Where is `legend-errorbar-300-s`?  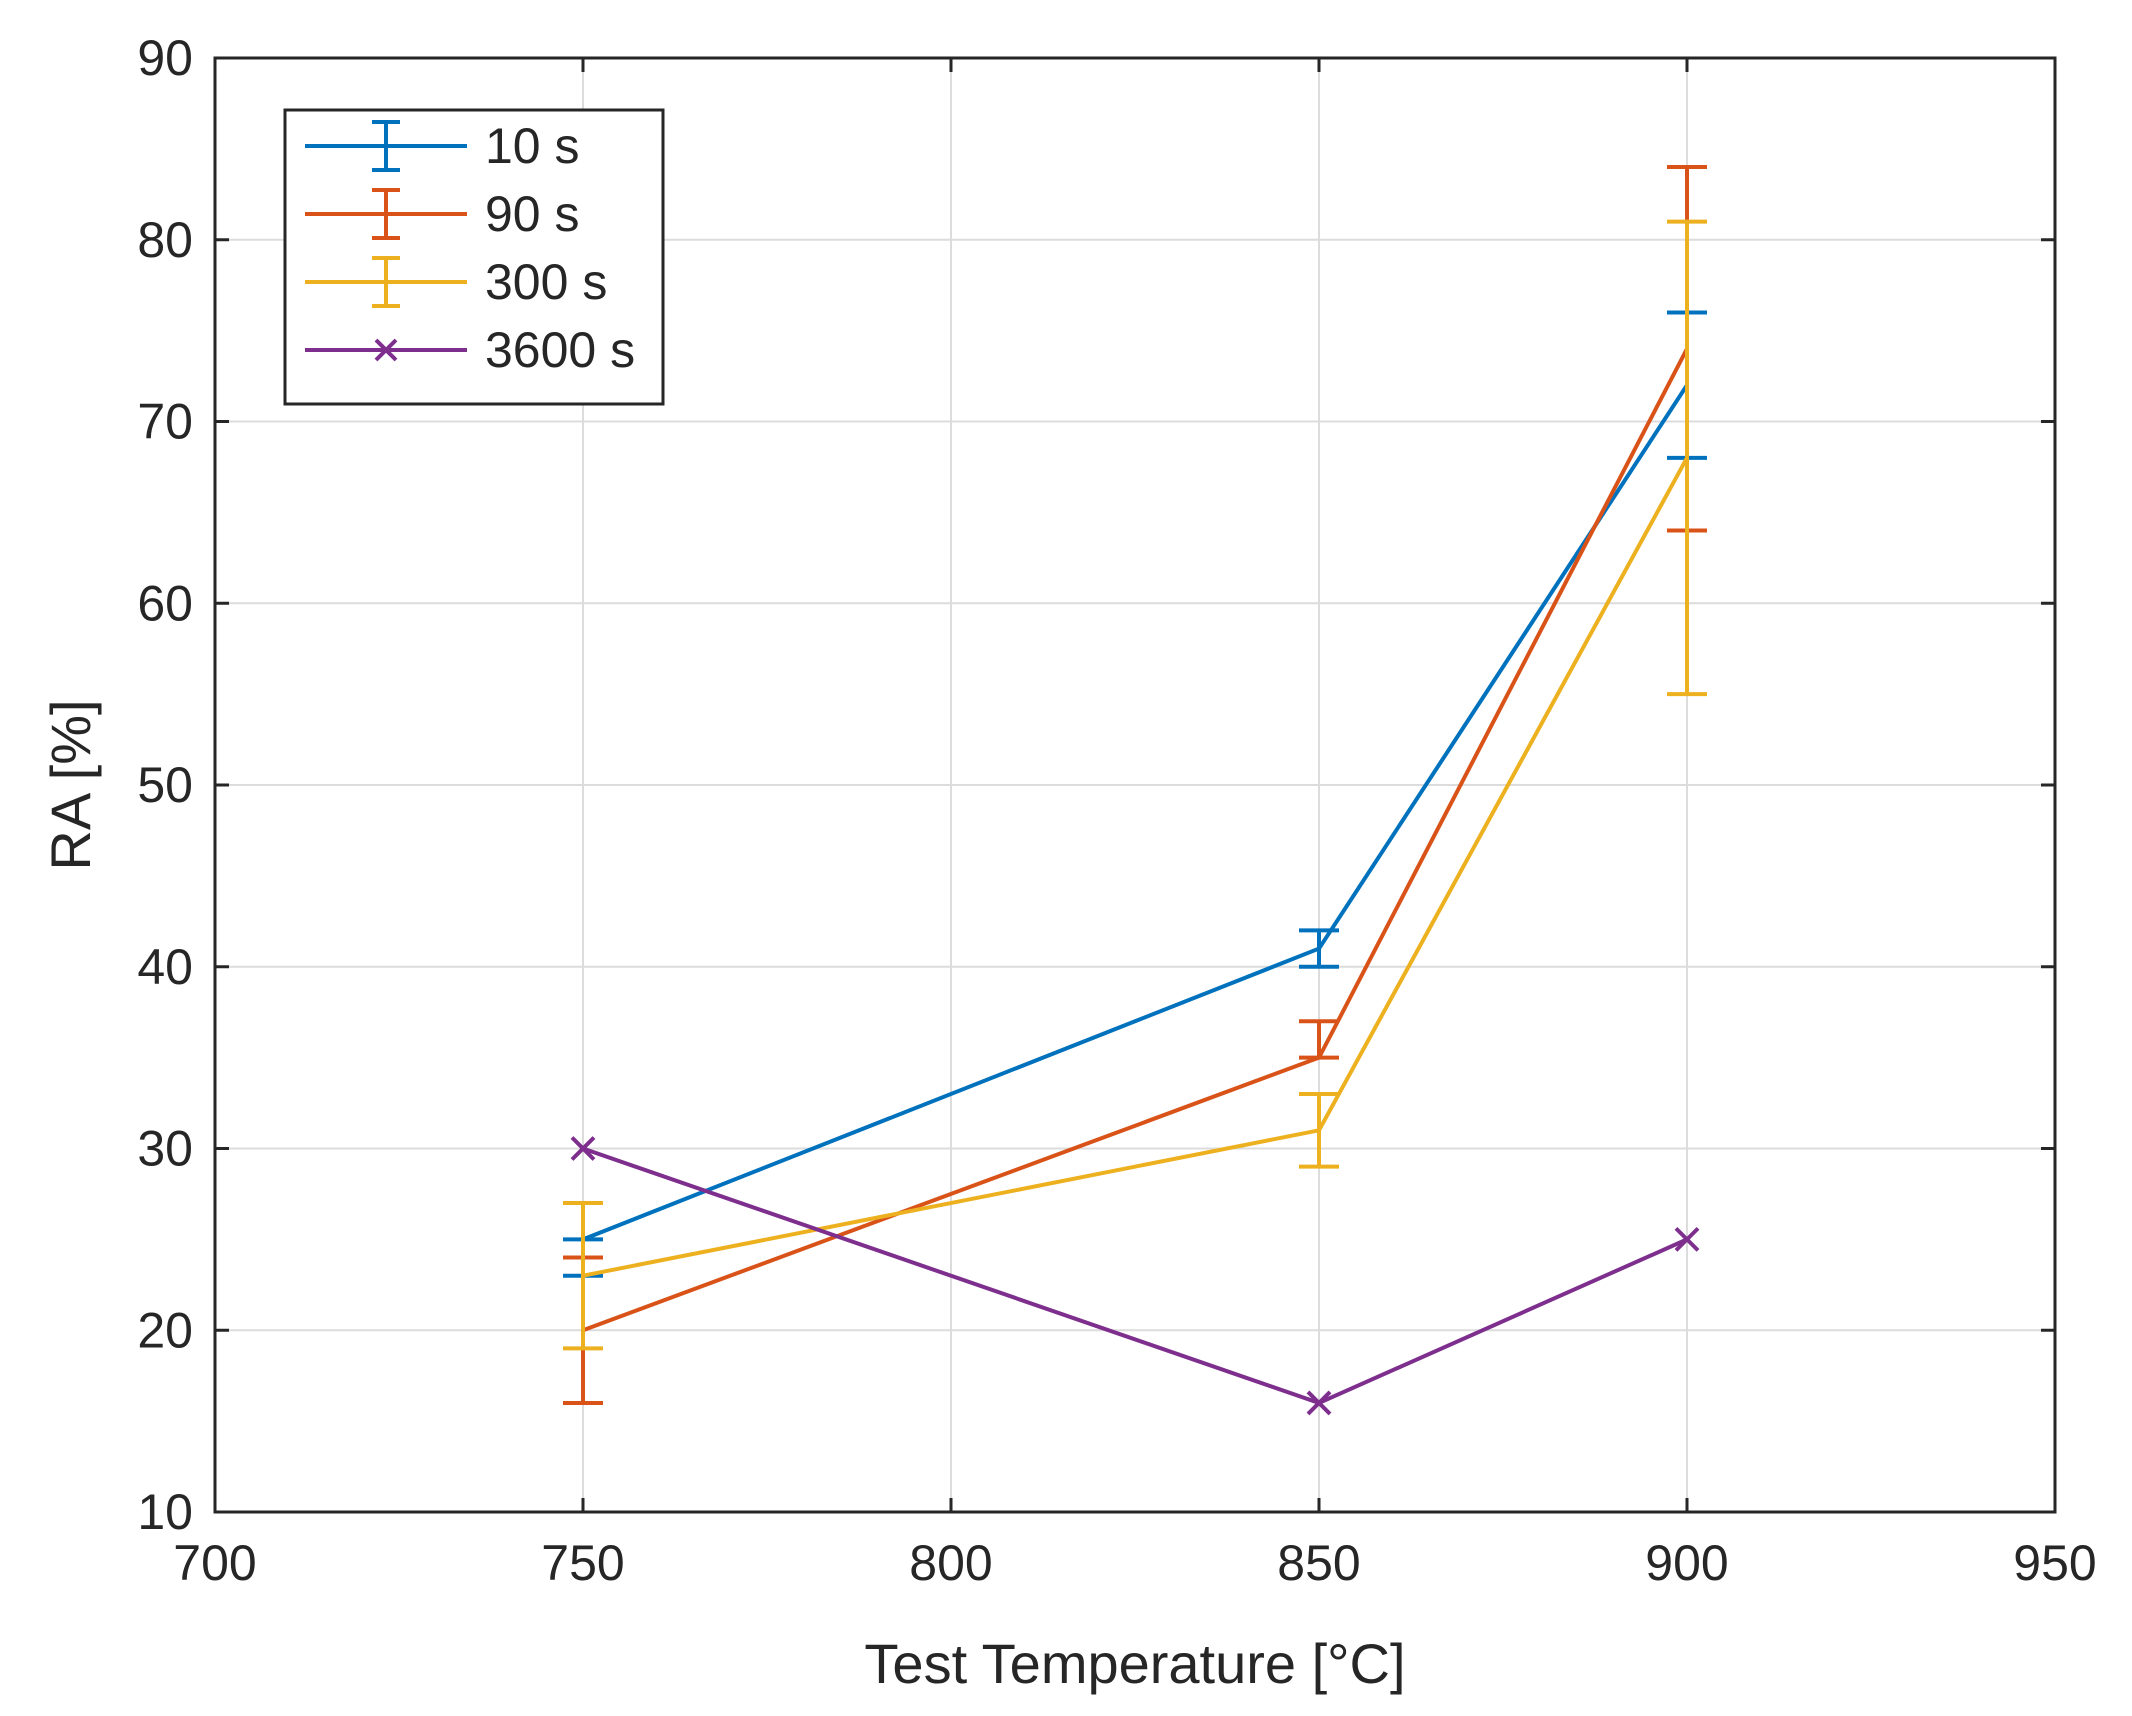
legend-errorbar-300-s is located at coordinates (386, 282).